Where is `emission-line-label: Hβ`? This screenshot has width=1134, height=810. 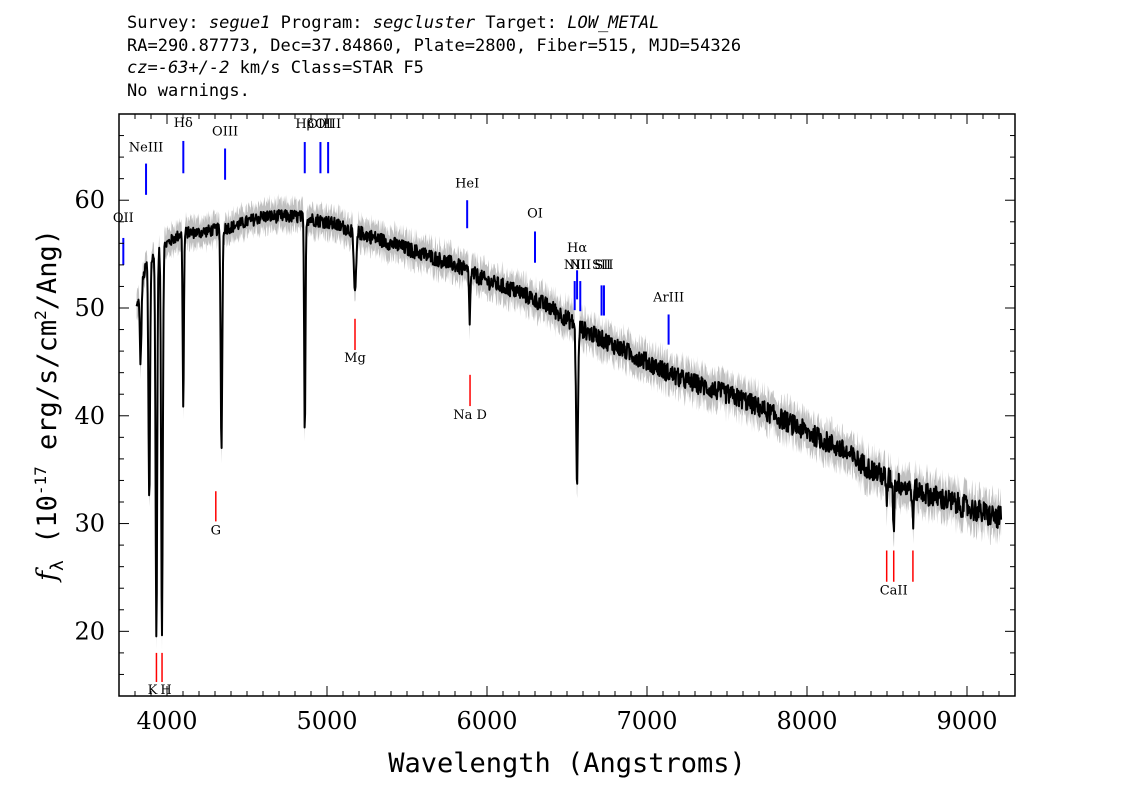 emission-line-label: Hβ is located at coordinates (304, 124).